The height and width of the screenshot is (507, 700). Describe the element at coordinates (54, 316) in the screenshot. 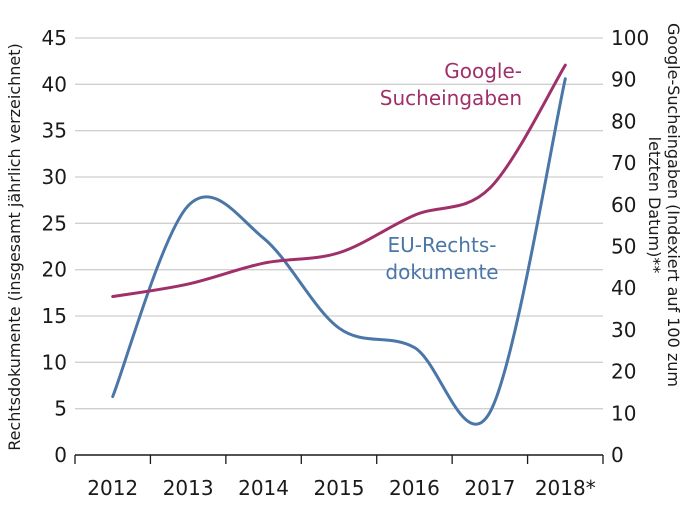

I see `y-left-tick-label: 15` at that location.